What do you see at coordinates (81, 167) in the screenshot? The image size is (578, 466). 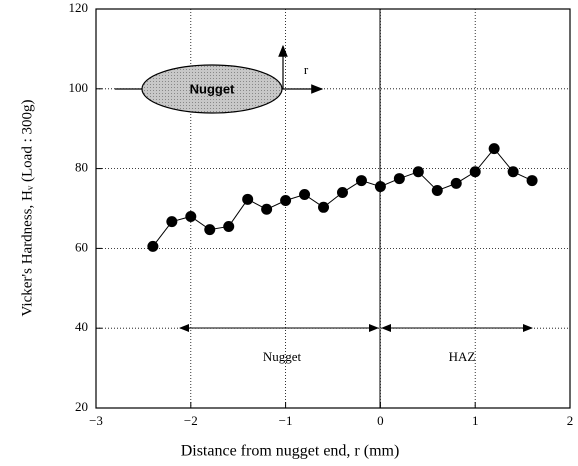 I see `y-tick-label: 80` at bounding box center [81, 167].